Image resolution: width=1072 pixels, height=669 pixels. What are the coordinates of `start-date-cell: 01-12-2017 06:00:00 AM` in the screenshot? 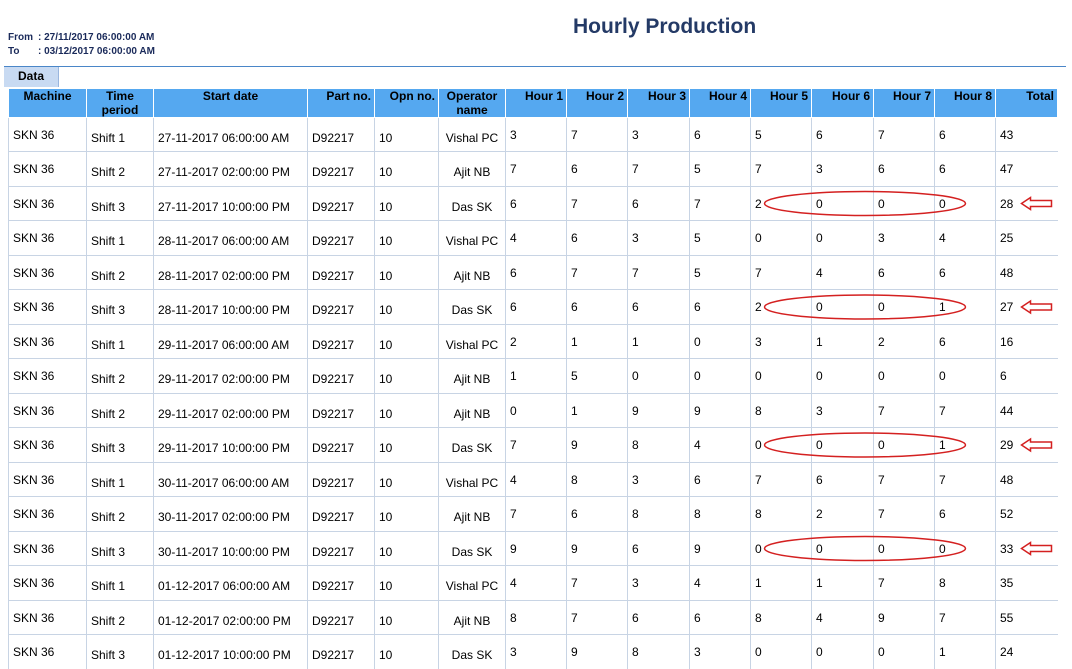 It's located at (231, 583).